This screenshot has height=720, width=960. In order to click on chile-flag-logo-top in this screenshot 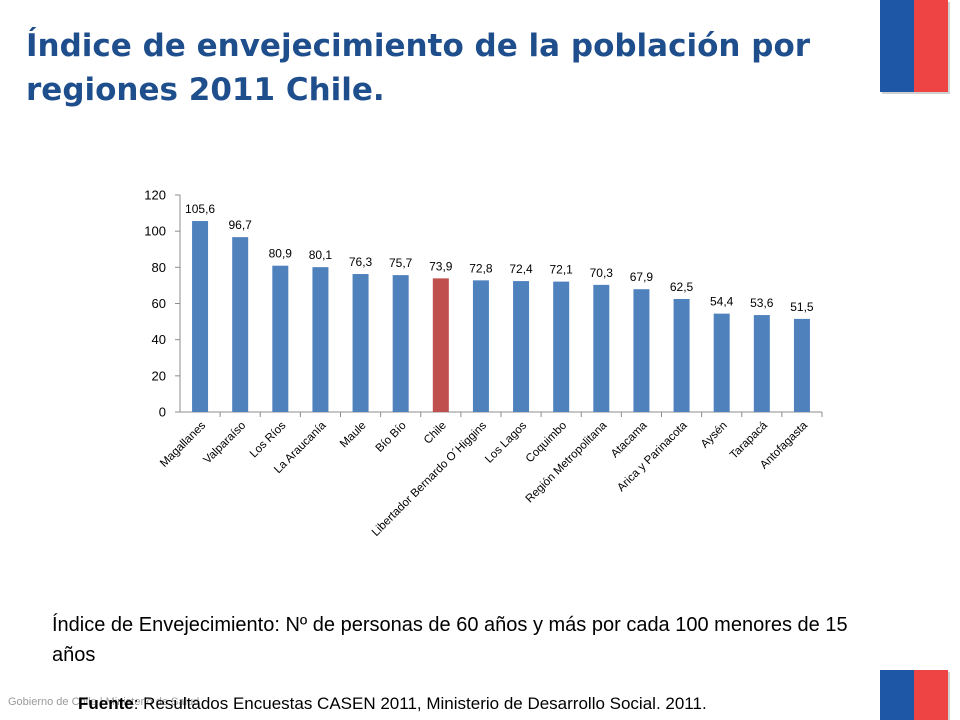, I will do `click(914, 46)`.